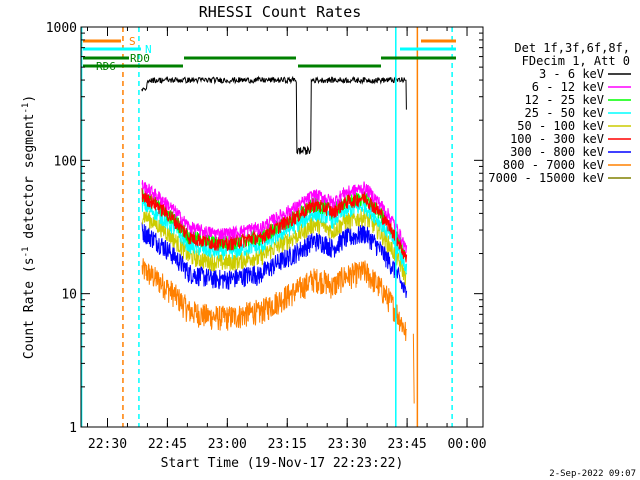  What do you see at coordinates (564, 100) in the screenshot?
I see `legend-label: 12 - 25 keV` at bounding box center [564, 100].